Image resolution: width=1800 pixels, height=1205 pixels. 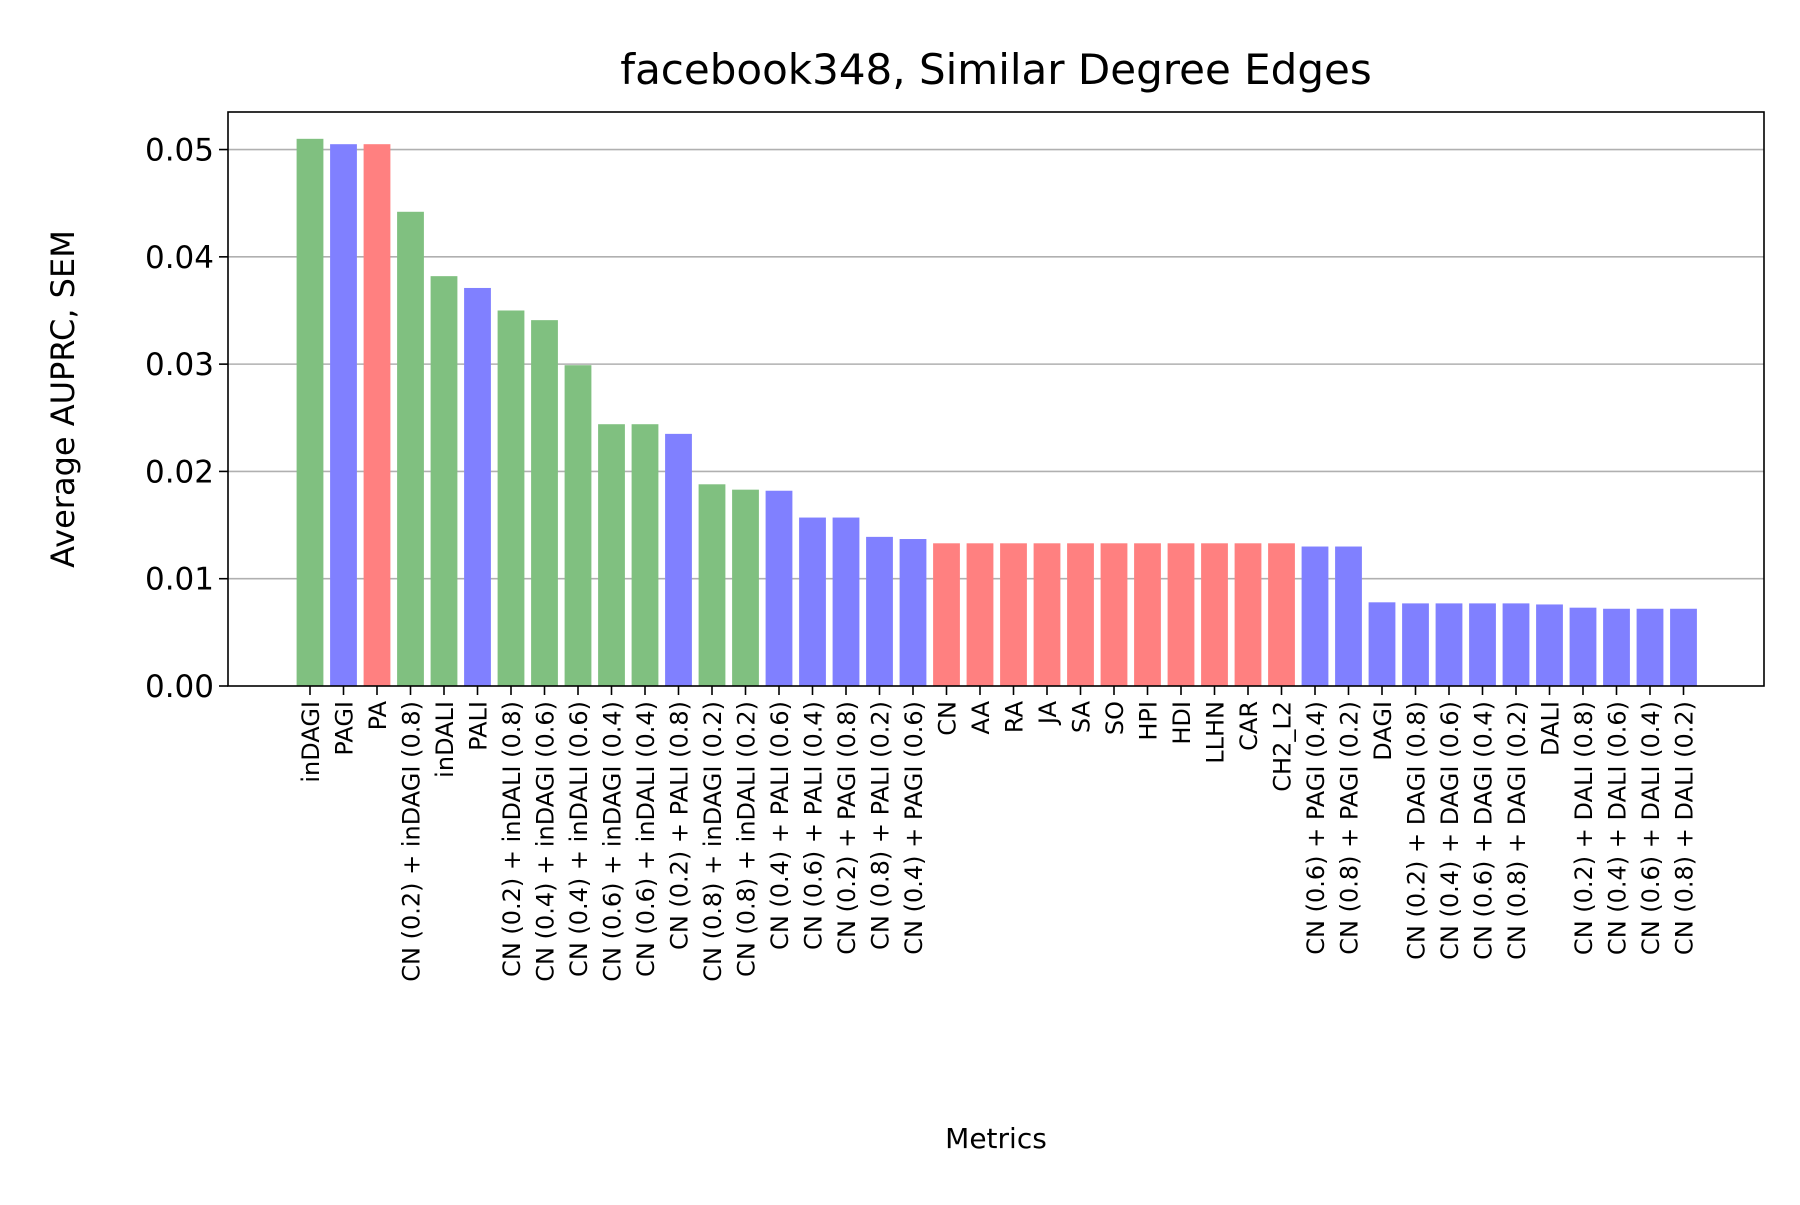 I want to click on x-tick-label: AA, so click(x=981, y=717).